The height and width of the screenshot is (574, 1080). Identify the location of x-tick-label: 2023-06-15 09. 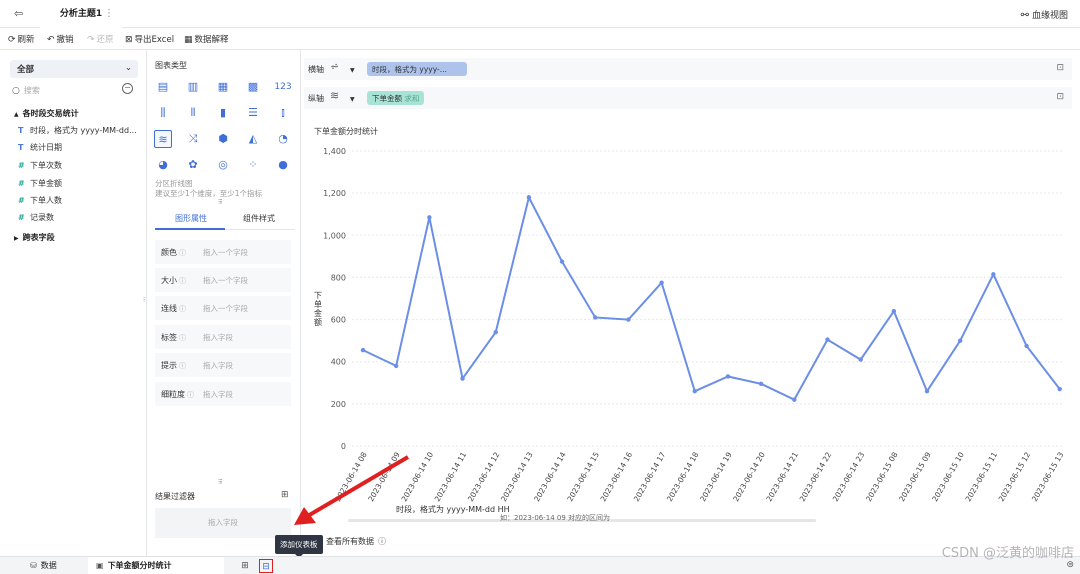
(915, 476).